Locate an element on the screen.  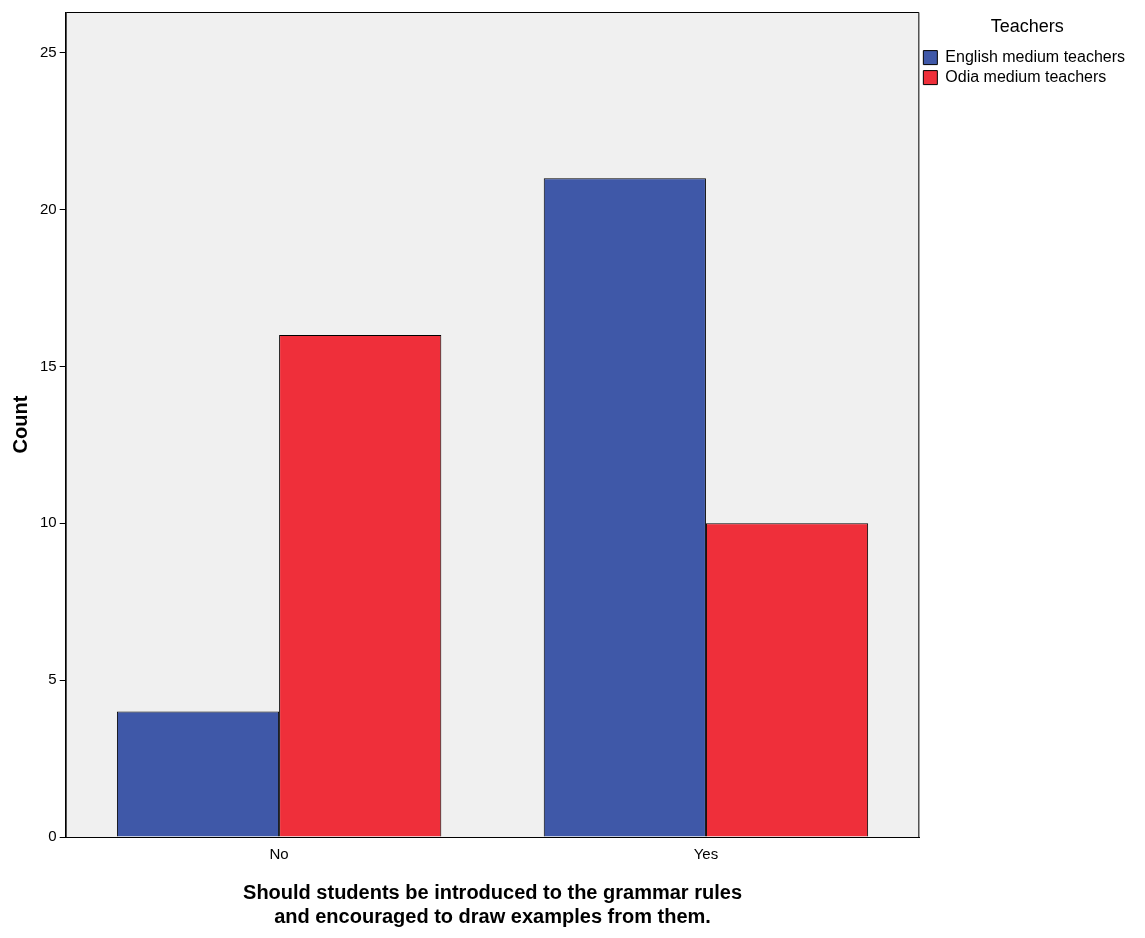
y-tick-label: 20 is located at coordinates (48, 208).